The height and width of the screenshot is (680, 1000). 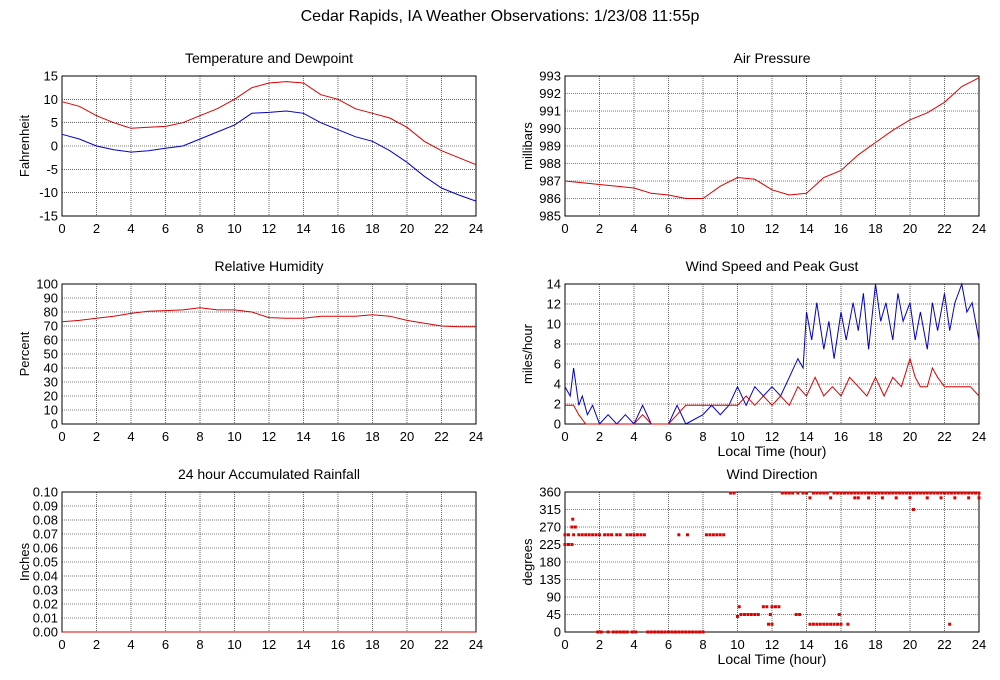 What do you see at coordinates (24, 353) in the screenshot?
I see `y-axis-label: Percent` at bounding box center [24, 353].